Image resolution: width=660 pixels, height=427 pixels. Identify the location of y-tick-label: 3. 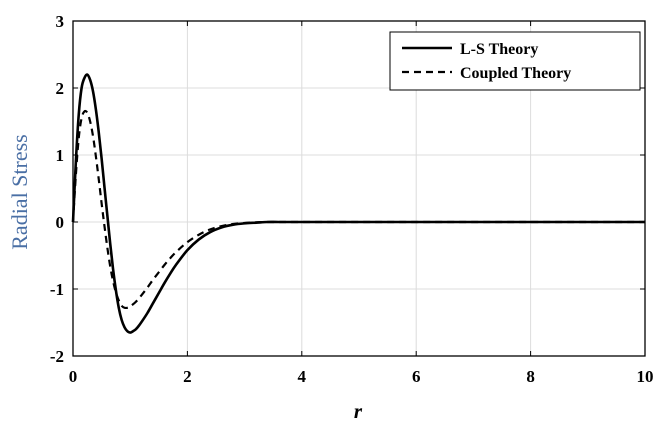
(60, 21).